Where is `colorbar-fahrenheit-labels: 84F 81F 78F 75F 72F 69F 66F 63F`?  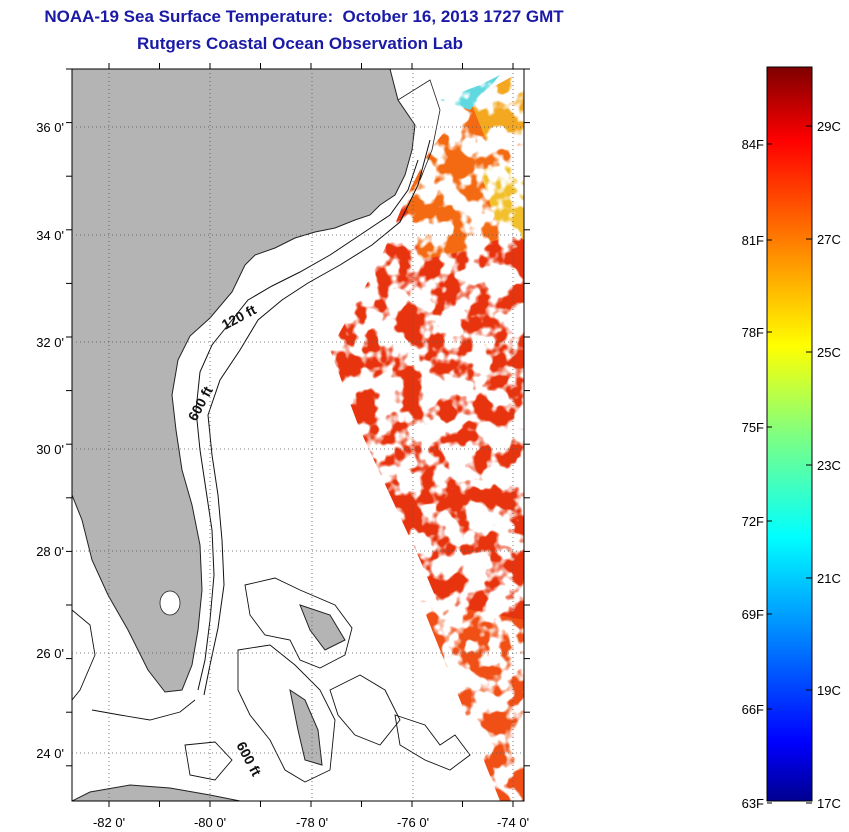 colorbar-fahrenheit-labels: 84F 81F 78F 75F 72F 69F 66F 63F is located at coordinates (757, 474).